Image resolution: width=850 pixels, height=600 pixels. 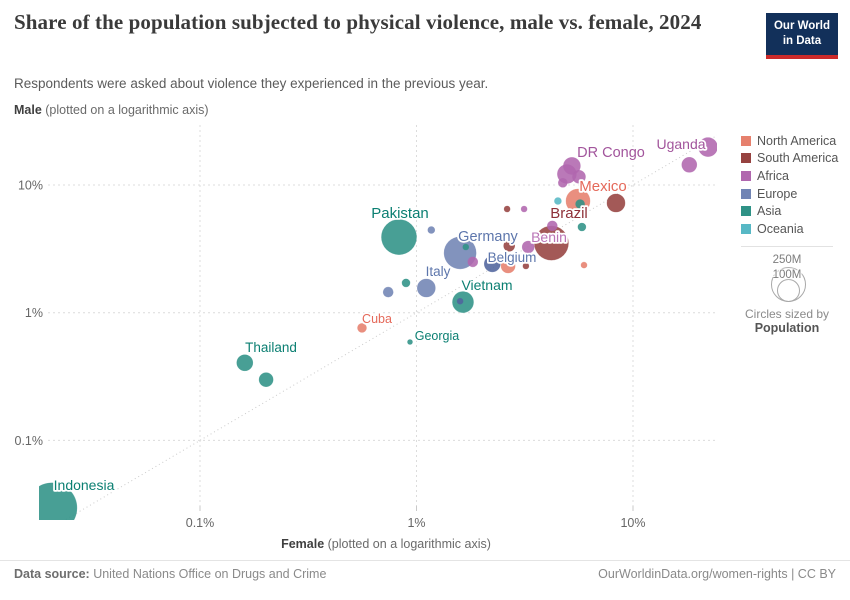 What do you see at coordinates (34, 313) in the screenshot?
I see `y-tick-label: 1%` at bounding box center [34, 313].